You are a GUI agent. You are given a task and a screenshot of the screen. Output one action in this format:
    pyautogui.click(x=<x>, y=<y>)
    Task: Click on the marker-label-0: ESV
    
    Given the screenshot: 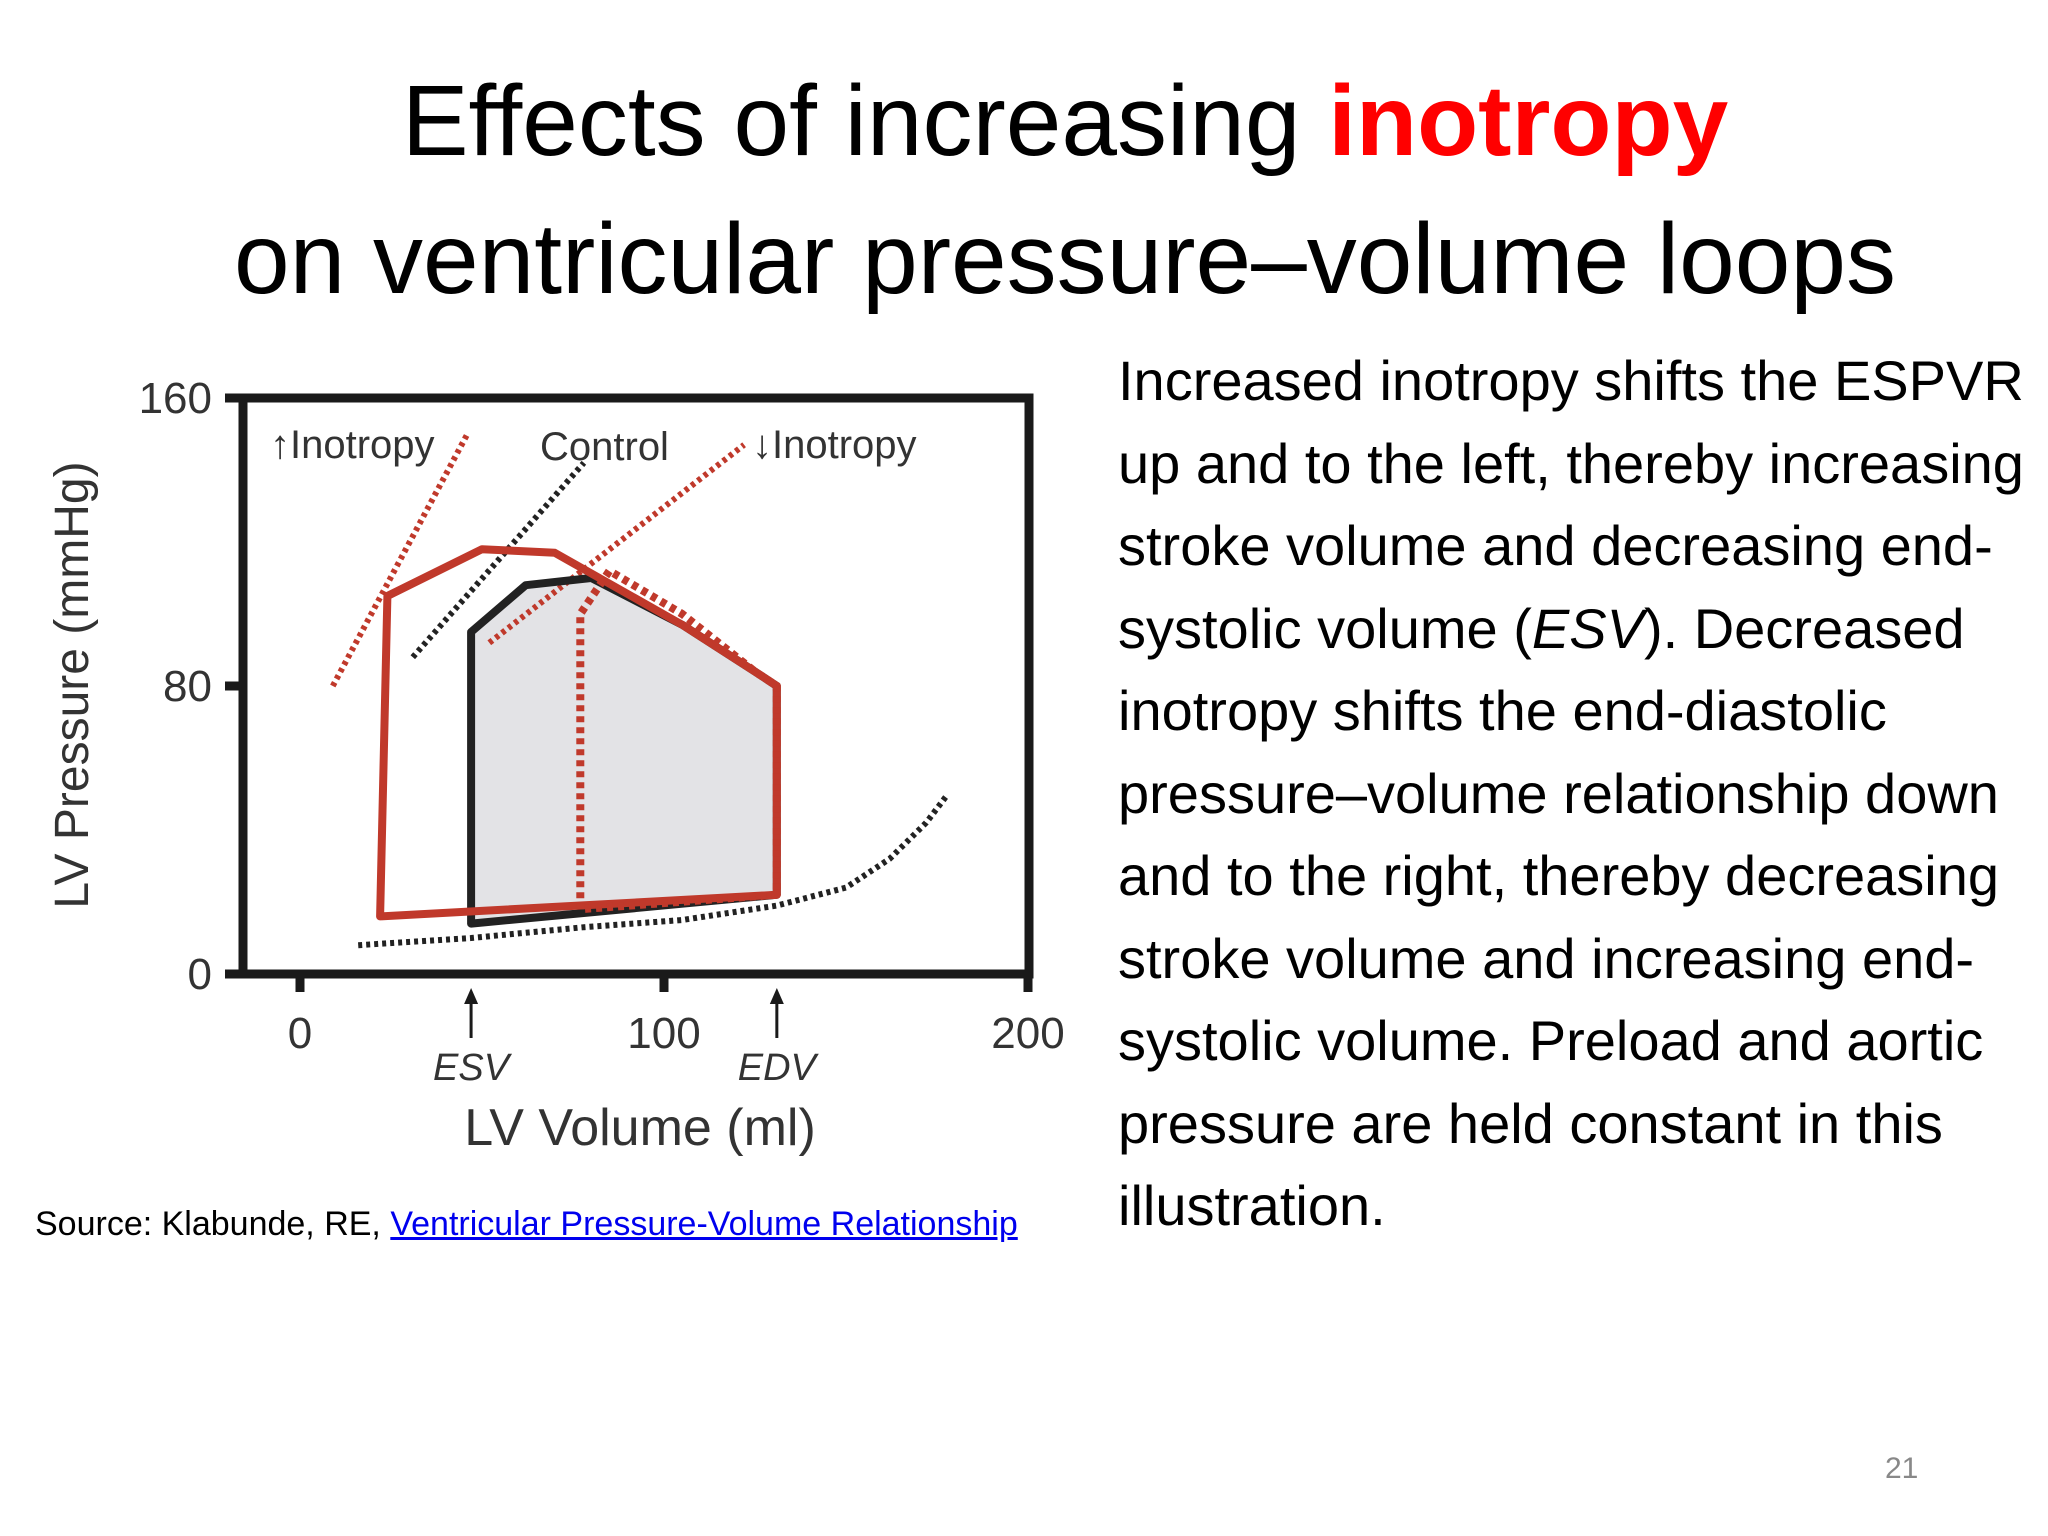 What is the action you would take?
    pyautogui.click(x=473, y=1068)
    